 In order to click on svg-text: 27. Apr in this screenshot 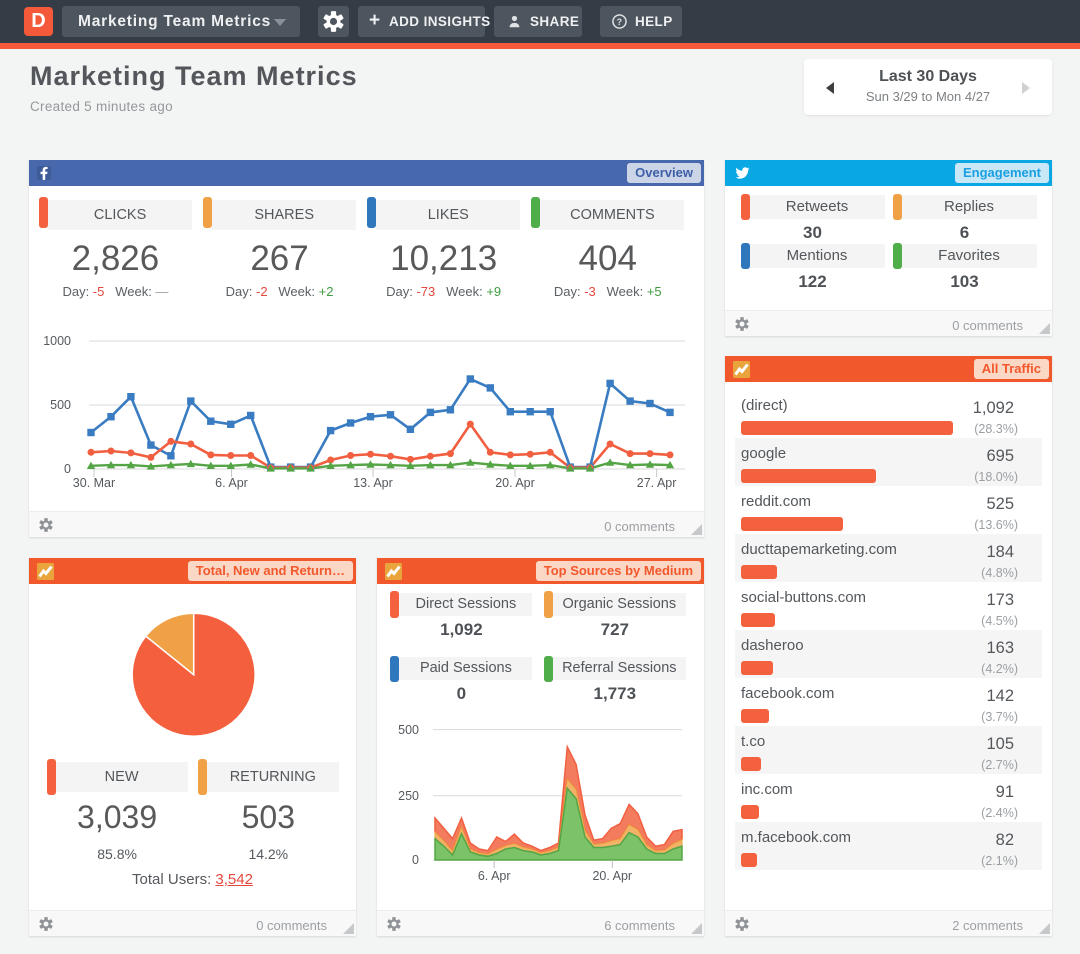, I will do `click(657, 483)`.